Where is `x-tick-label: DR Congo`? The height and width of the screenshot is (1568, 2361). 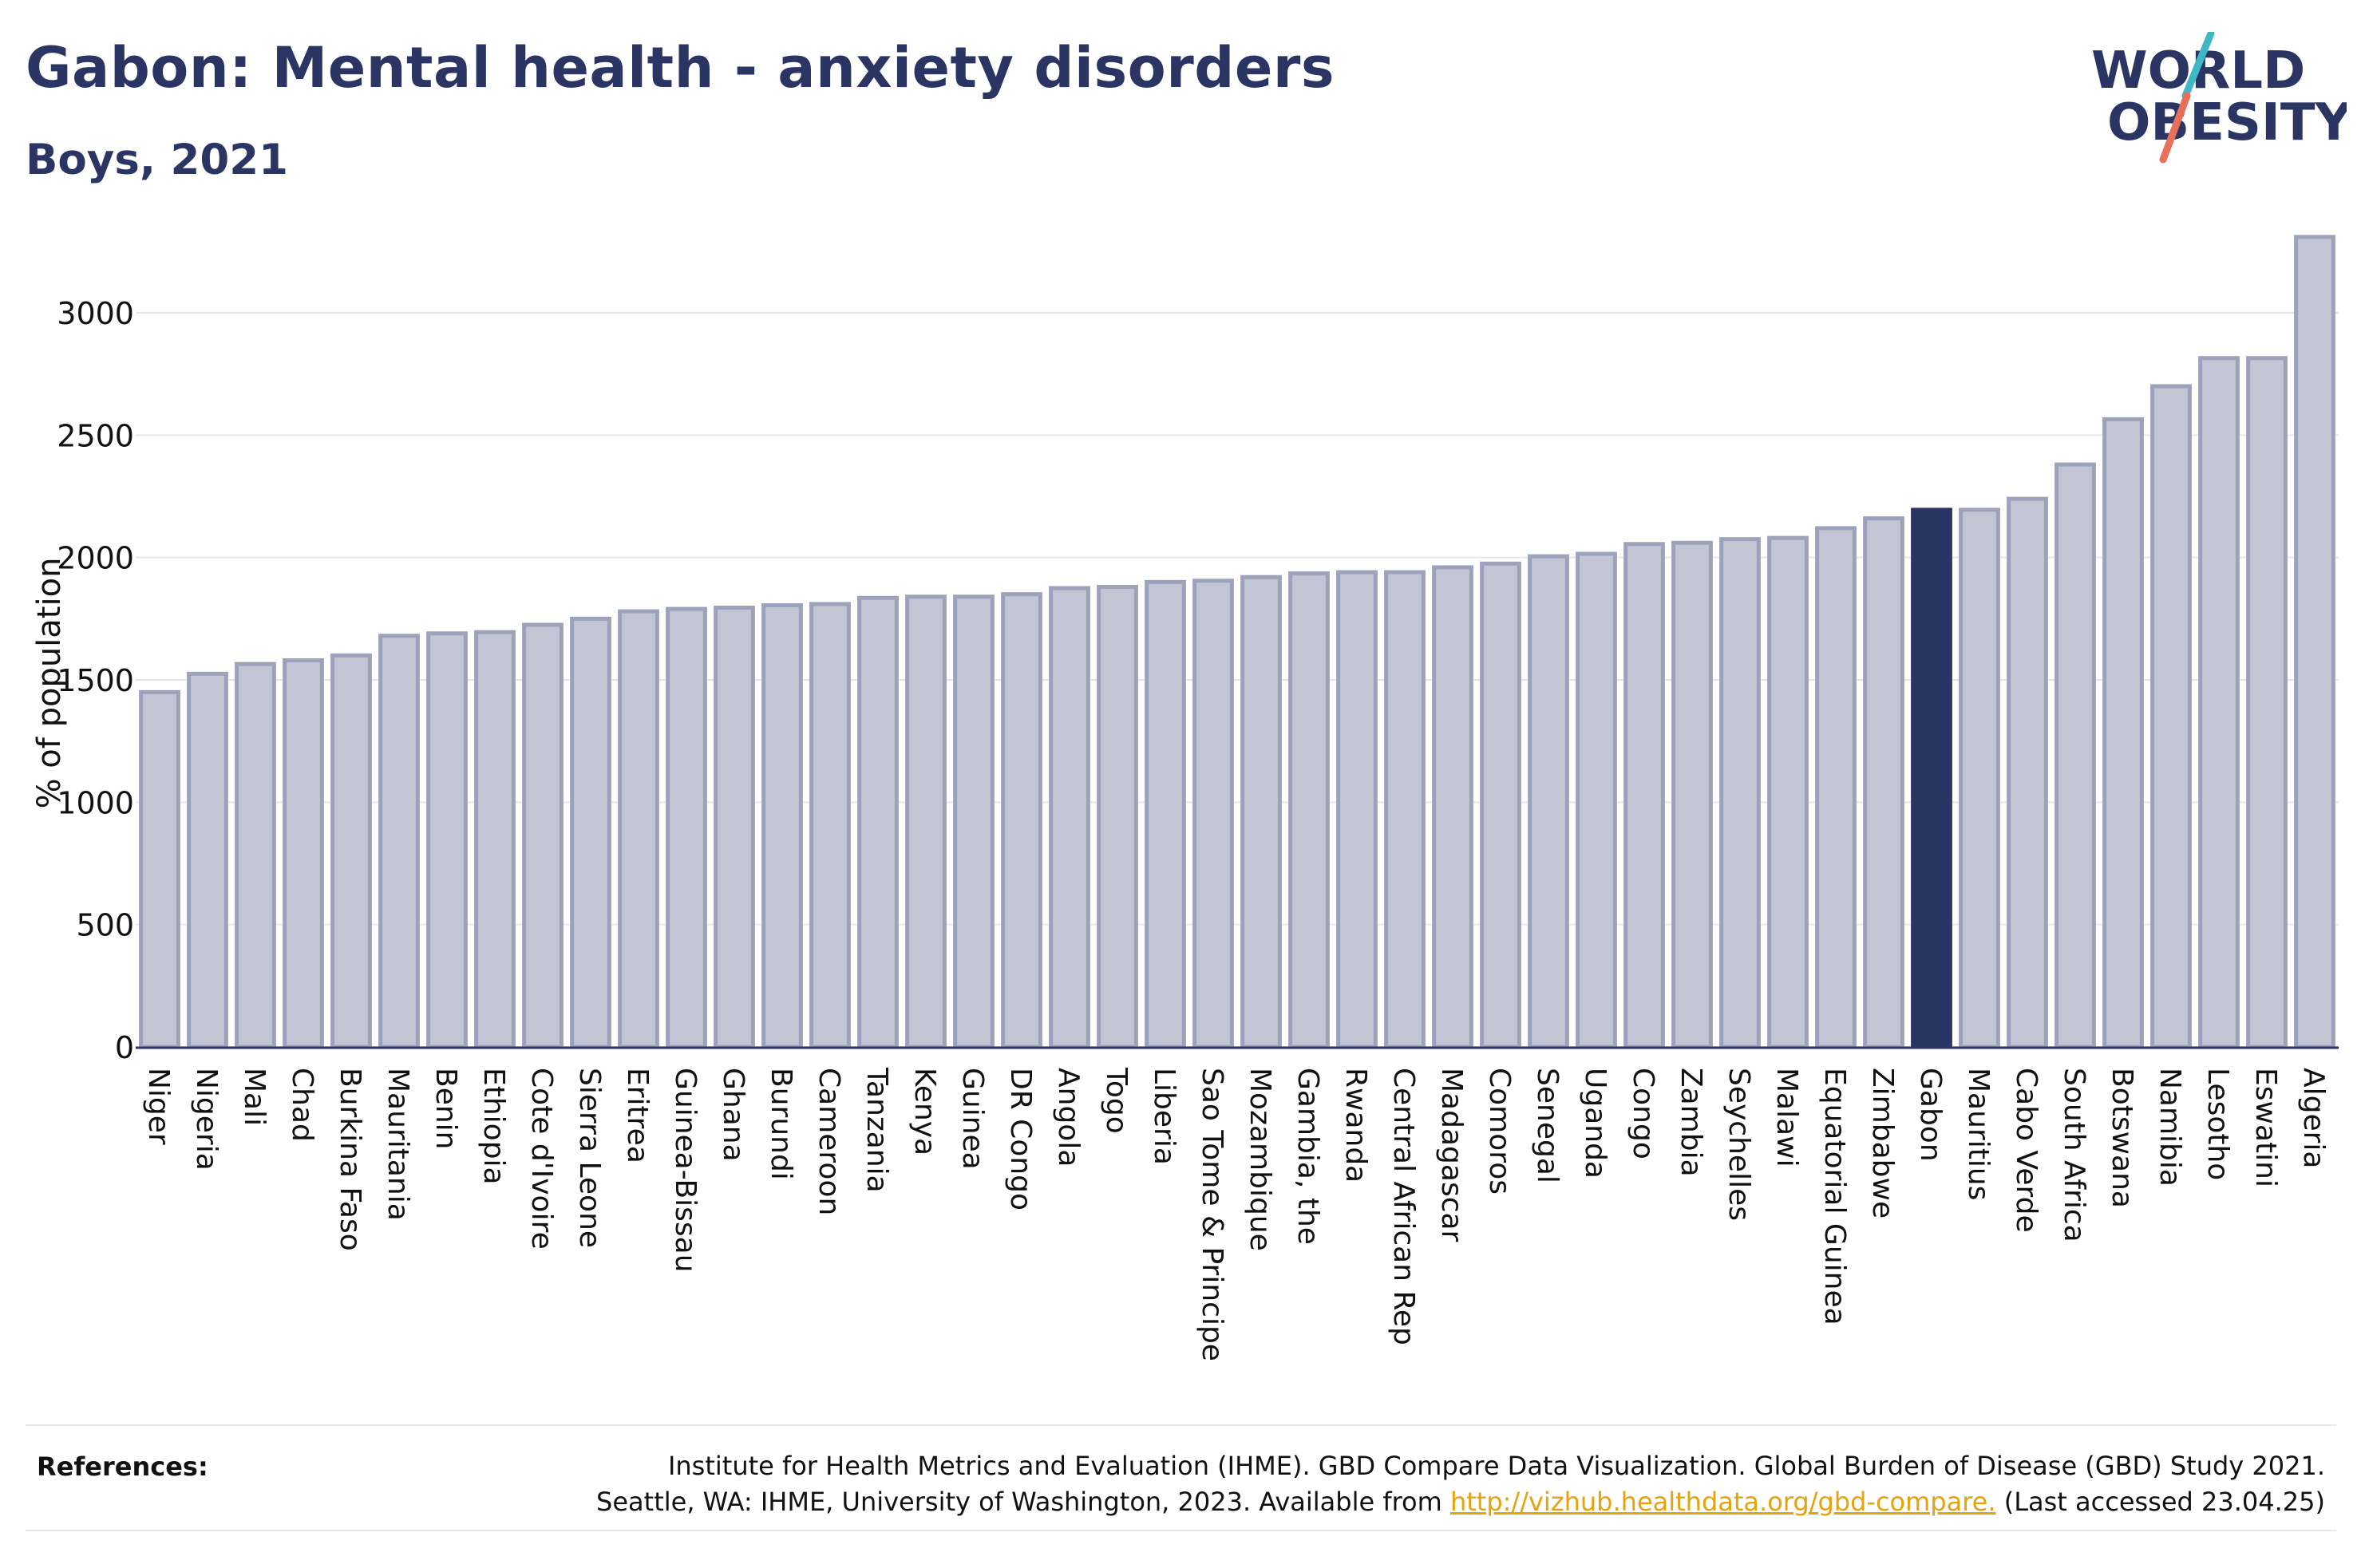
x-tick-label: DR Congo is located at coordinates (1020, 1139).